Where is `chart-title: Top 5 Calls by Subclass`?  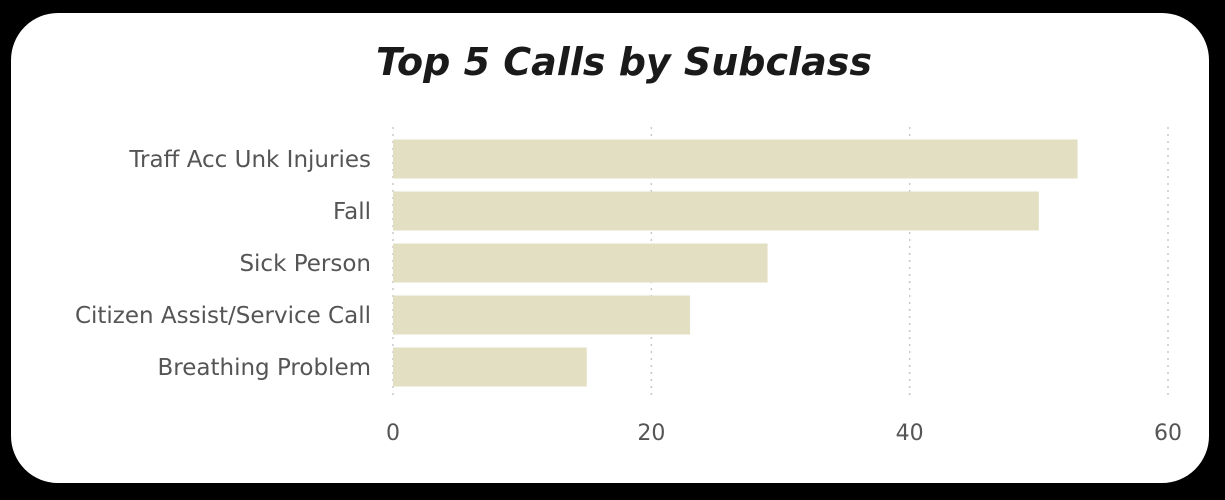 chart-title: Top 5 Calls by Subclass is located at coordinates (624, 62).